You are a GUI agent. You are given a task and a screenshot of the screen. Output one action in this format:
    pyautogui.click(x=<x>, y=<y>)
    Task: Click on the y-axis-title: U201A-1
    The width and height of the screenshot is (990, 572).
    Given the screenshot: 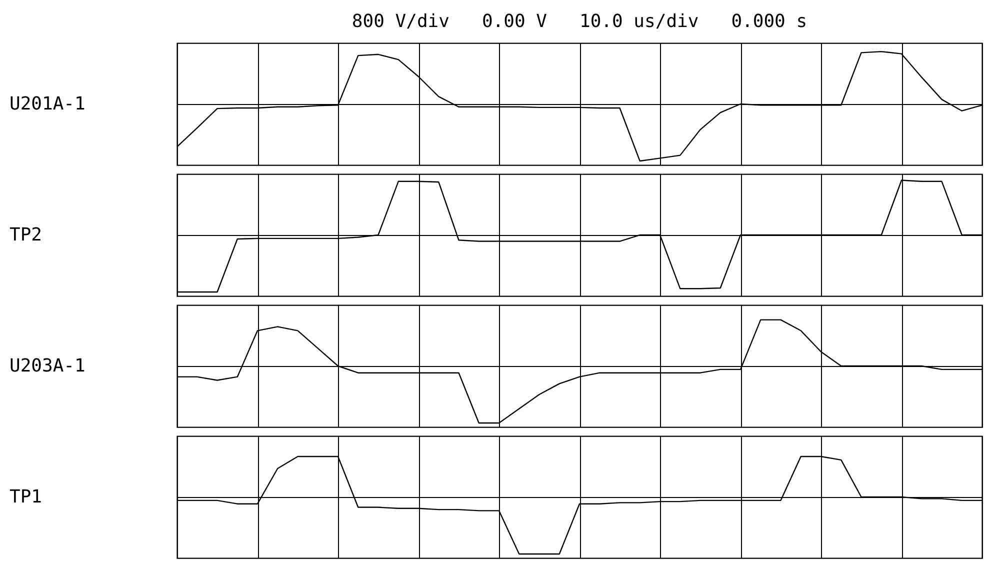 What is the action you would take?
    pyautogui.click(x=48, y=104)
    